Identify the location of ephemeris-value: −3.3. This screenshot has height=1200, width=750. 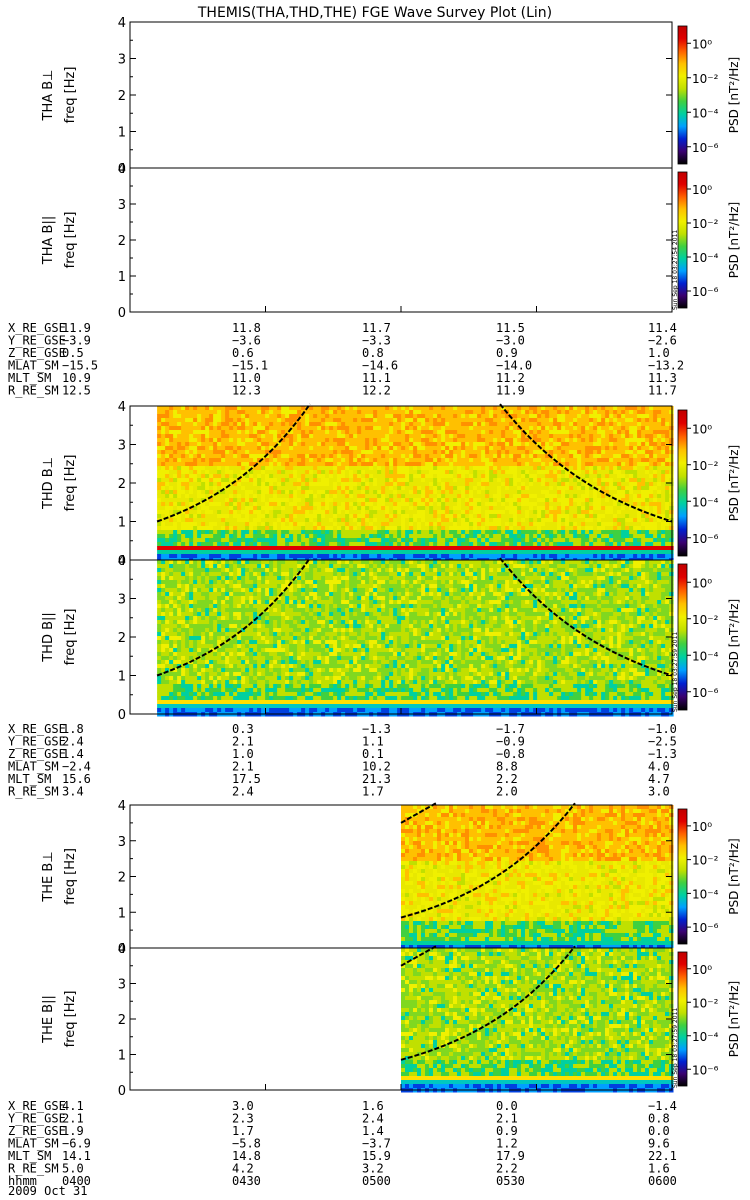
(376, 341).